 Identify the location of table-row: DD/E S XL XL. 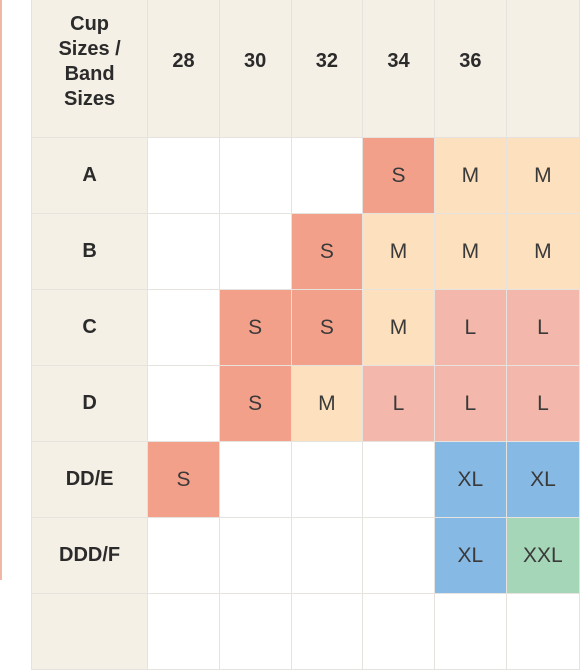
(305, 479).